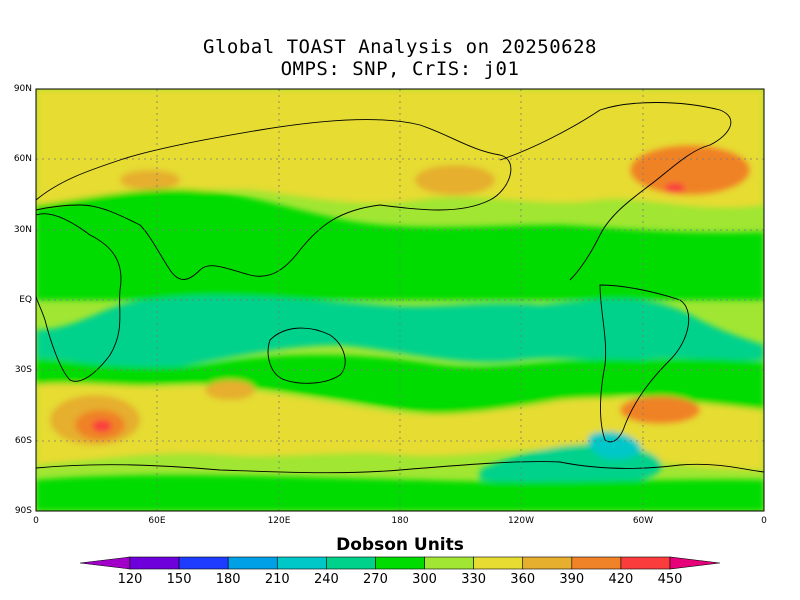 The image size is (800, 600). What do you see at coordinates (23, 511) in the screenshot?
I see `lat-label: 90S` at bounding box center [23, 511].